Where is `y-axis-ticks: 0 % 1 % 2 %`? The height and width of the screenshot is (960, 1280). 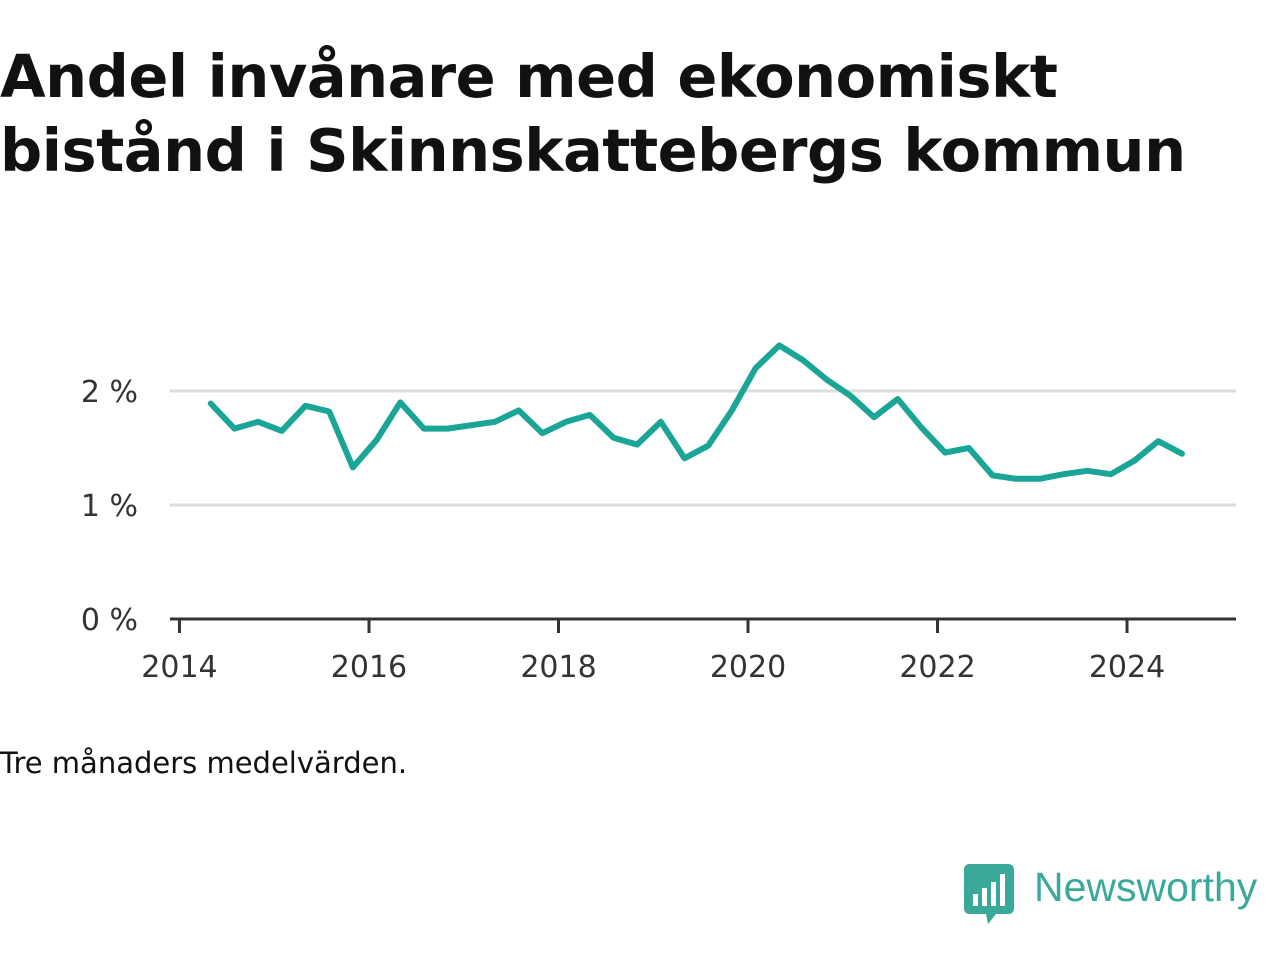
y-axis-ticks: 0 % 1 % 2 % is located at coordinates (109, 506).